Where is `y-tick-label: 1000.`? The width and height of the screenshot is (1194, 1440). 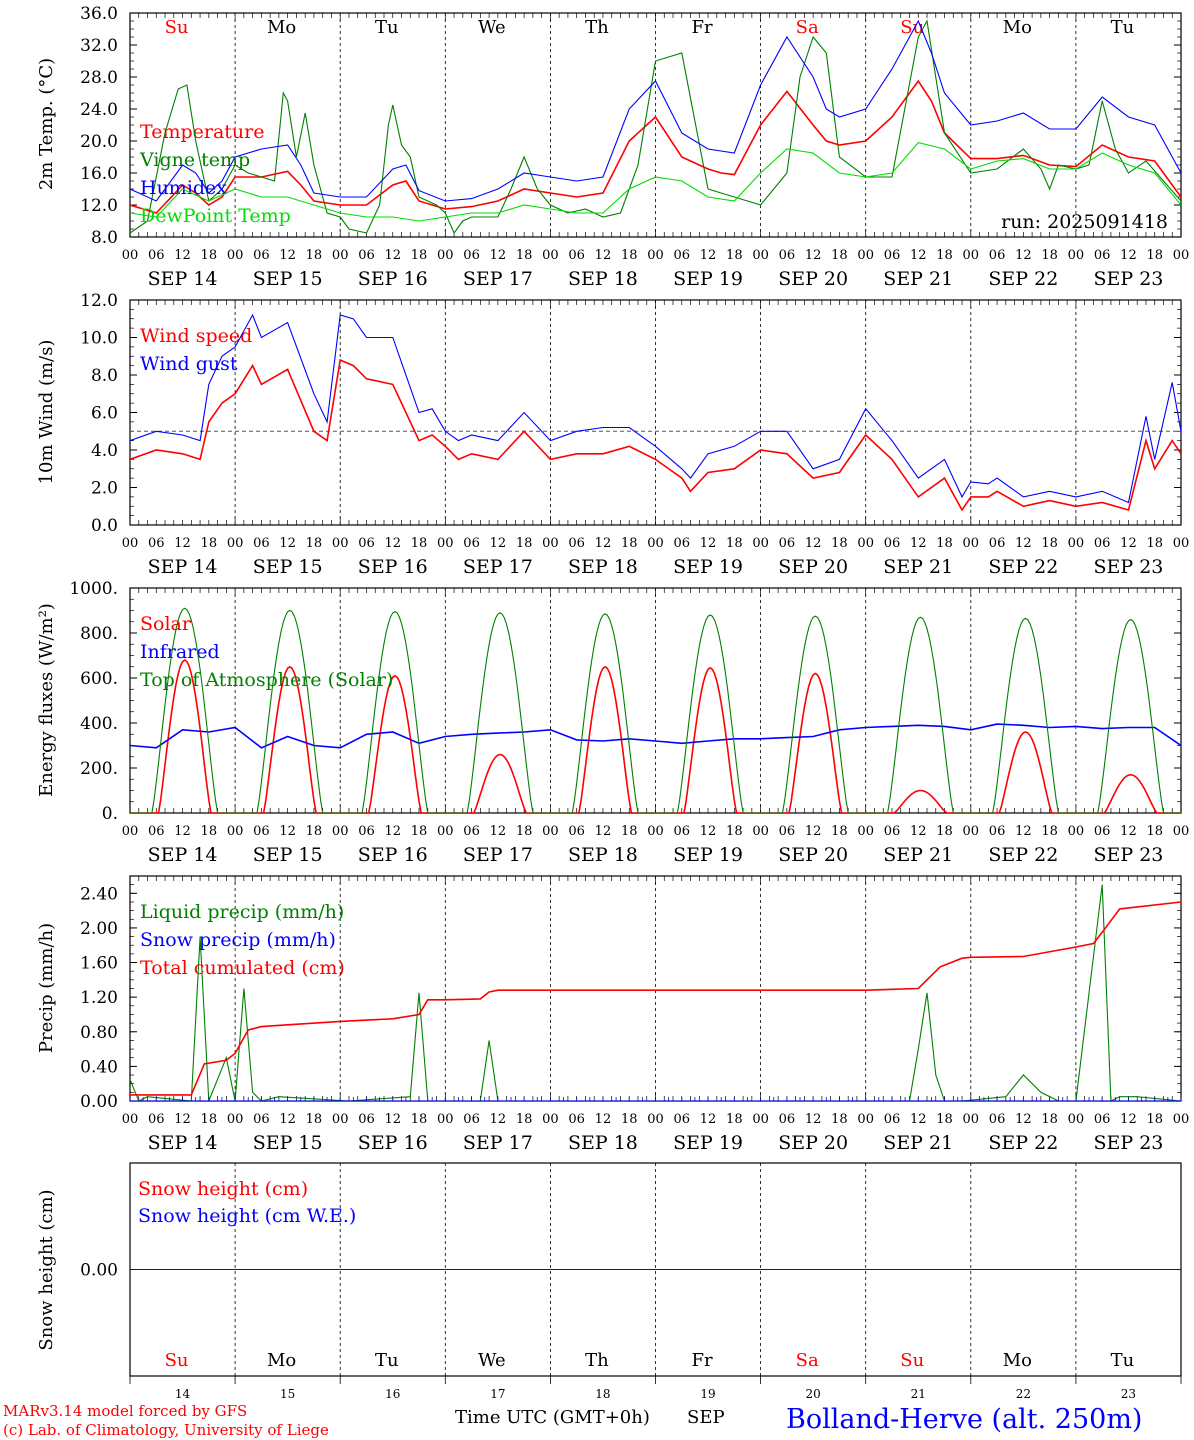 y-tick-label: 1000. is located at coordinates (93, 589).